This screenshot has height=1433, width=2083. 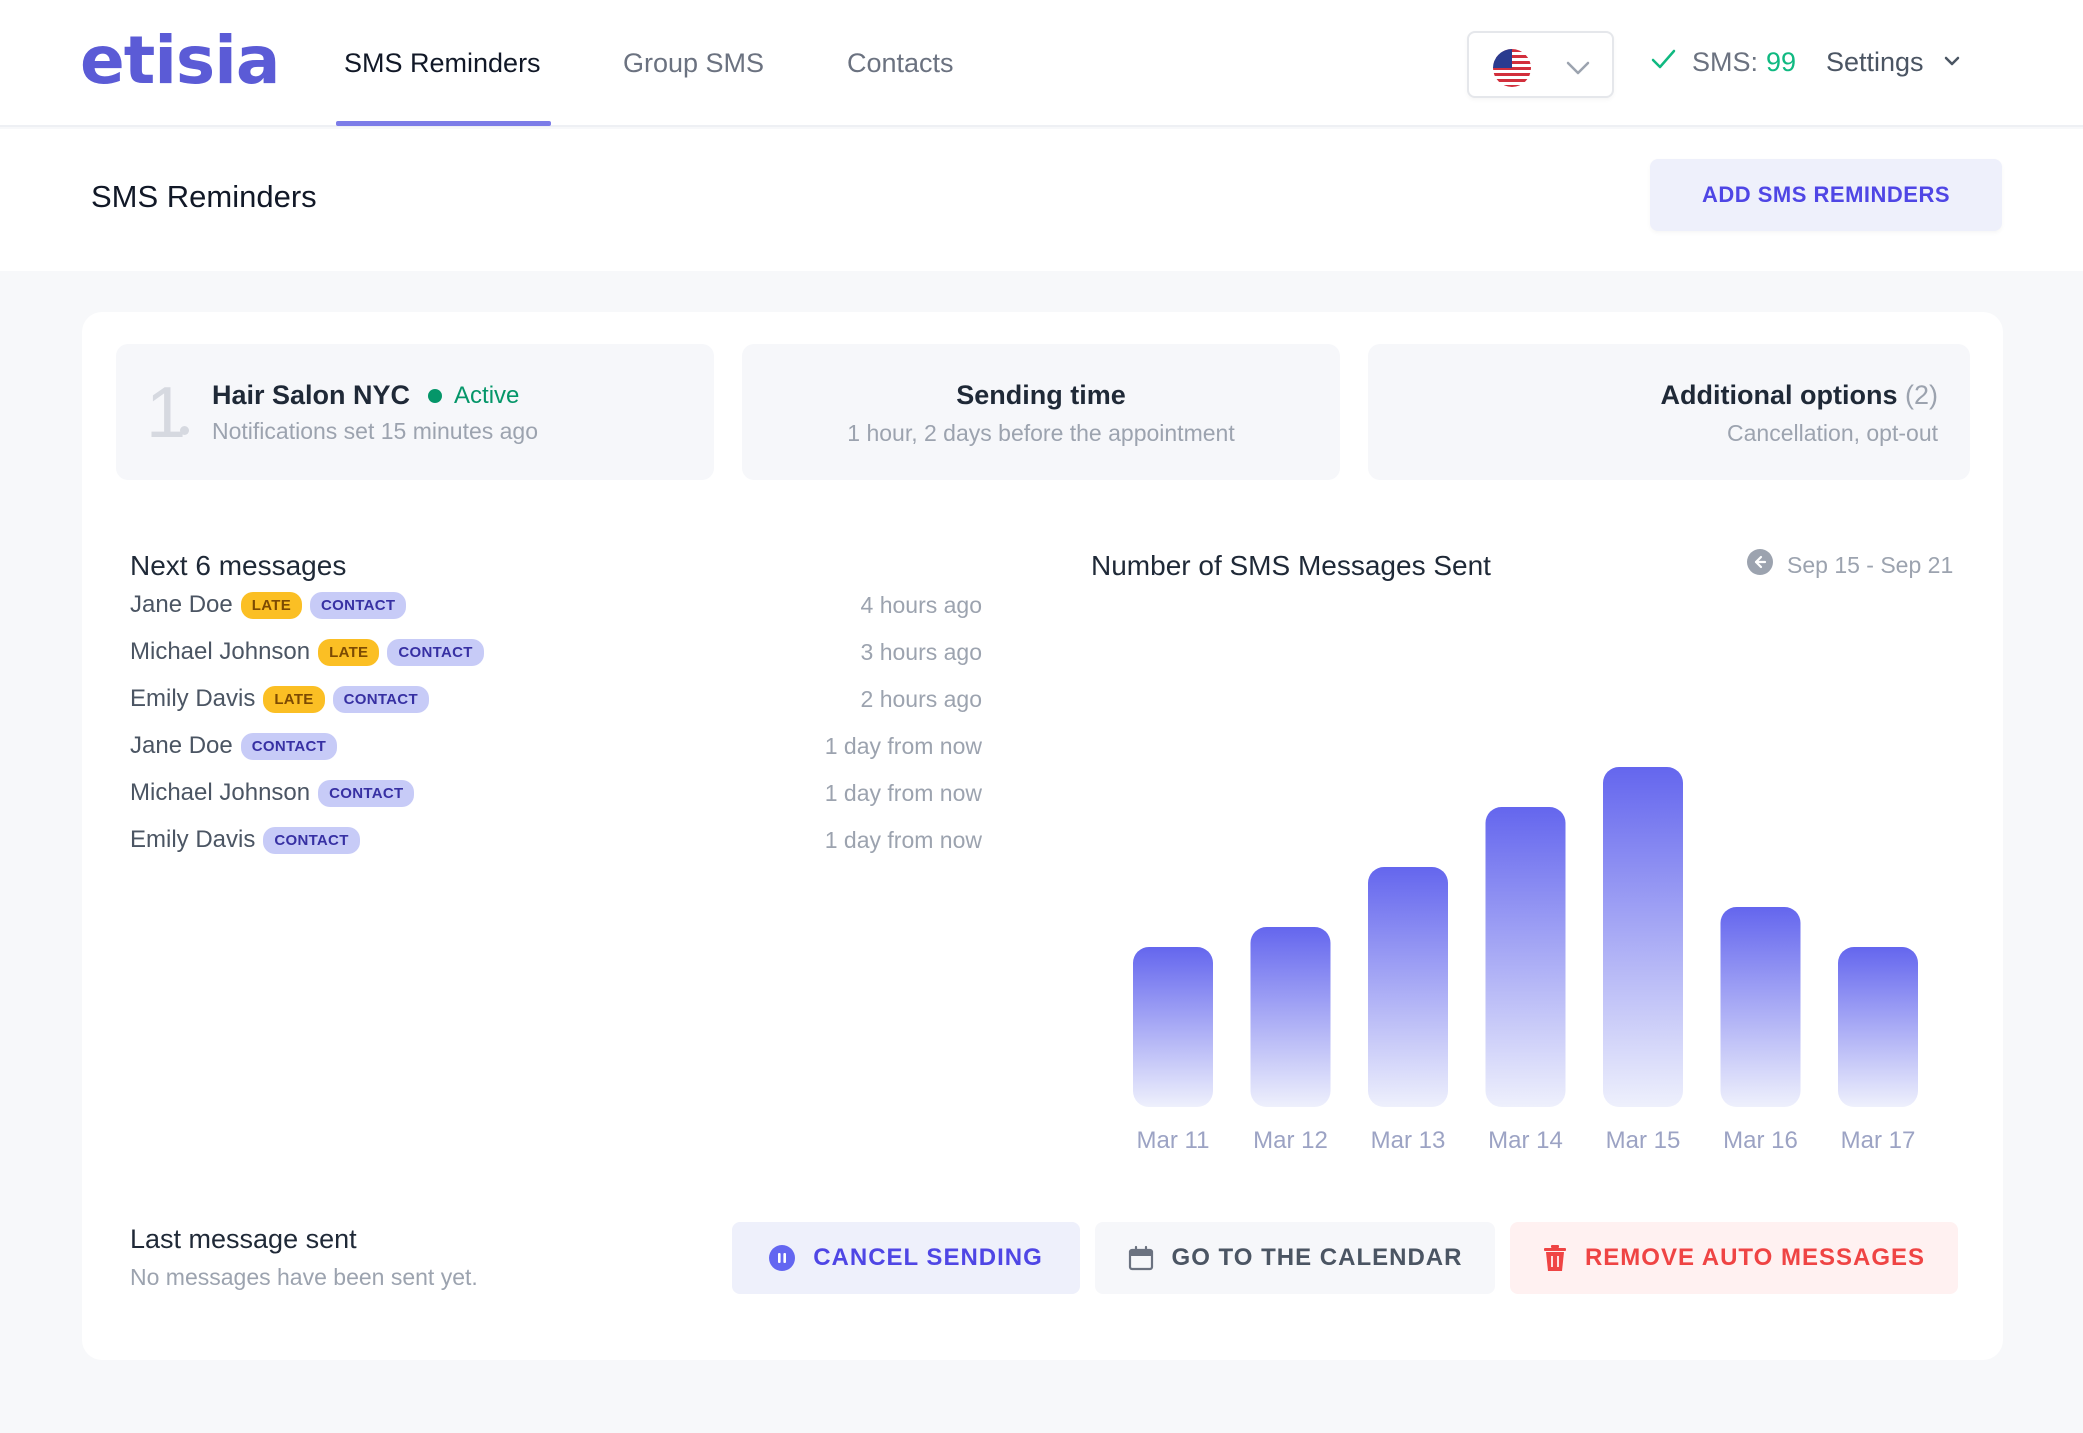 I want to click on list-item: Jane Doe CONTACT 1 day from now, so click(x=556, y=746).